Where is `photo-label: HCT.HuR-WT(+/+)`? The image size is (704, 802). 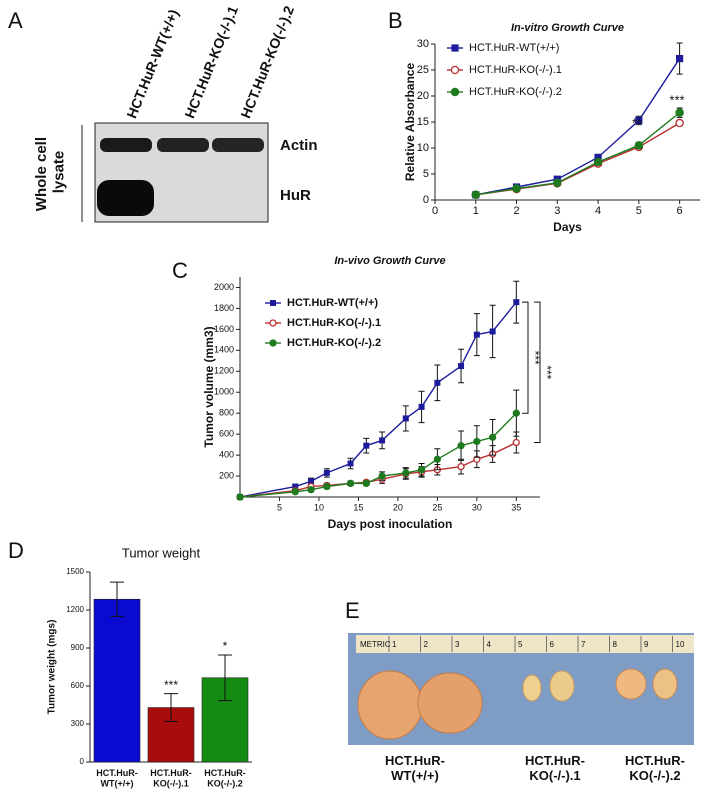
photo-label: HCT.HuR-WT(+/+) is located at coordinates (415, 768).